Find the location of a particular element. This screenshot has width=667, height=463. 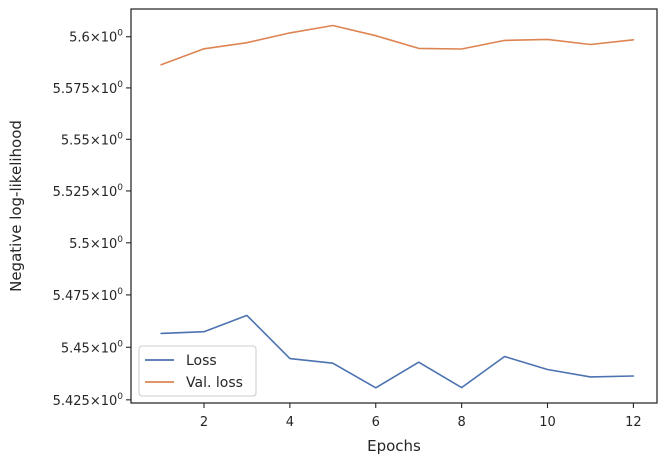

x-tick-label: 10 is located at coordinates (547, 422).